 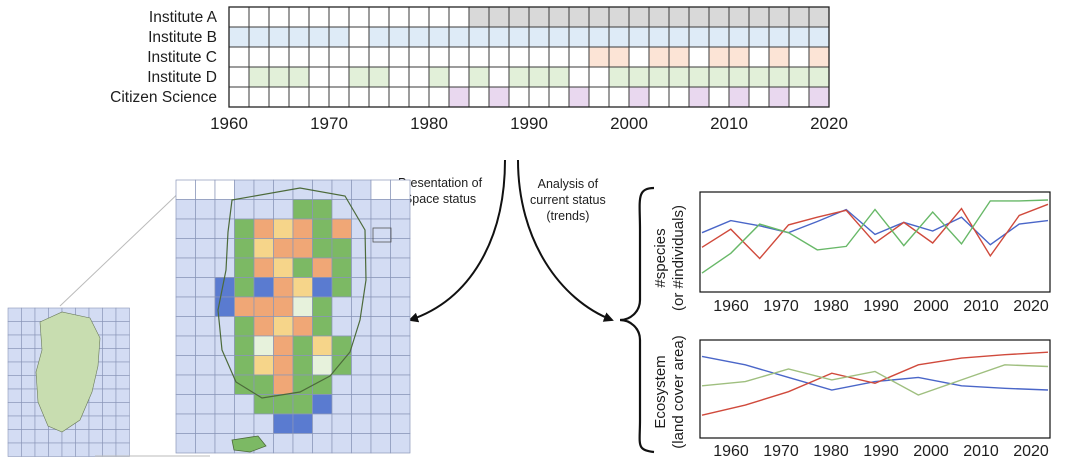 What do you see at coordinates (660, 392) in the screenshot?
I see `ecosystem-ylabel-line-1: Ecosystem` at bounding box center [660, 392].